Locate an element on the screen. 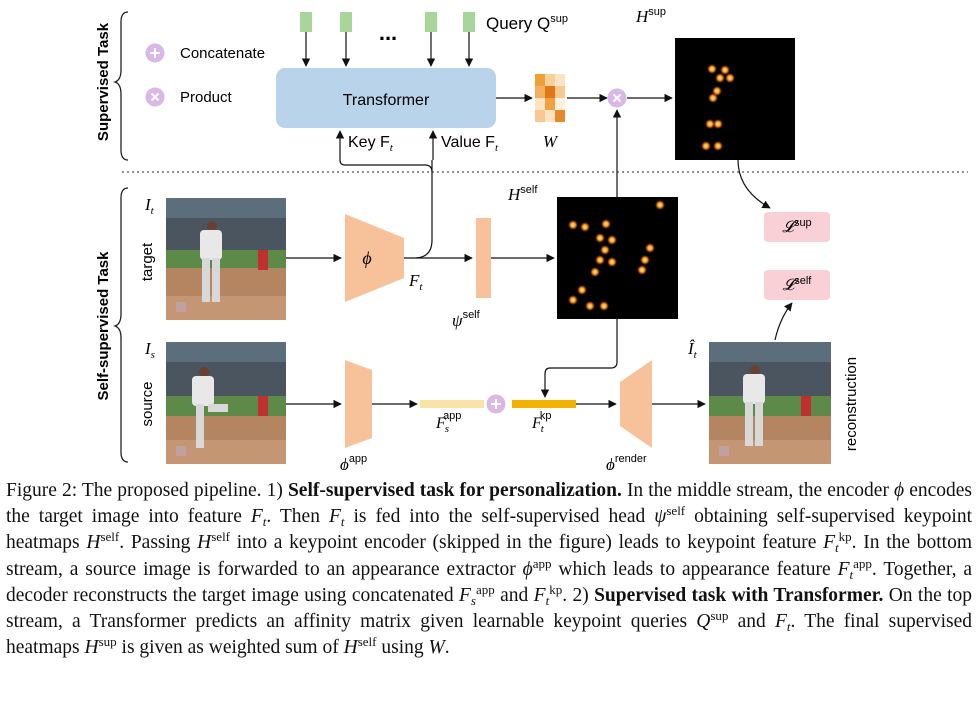  appearance-extractor is located at coordinates (358, 404).